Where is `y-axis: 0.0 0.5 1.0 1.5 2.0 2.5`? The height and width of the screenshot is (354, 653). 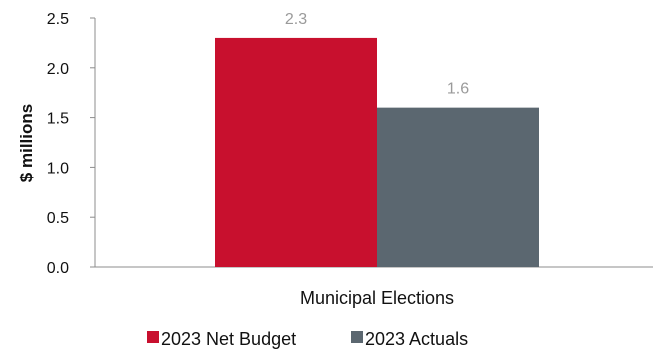
y-axis: 0.0 0.5 1.0 1.5 2.0 2.5 is located at coordinates (71, 144).